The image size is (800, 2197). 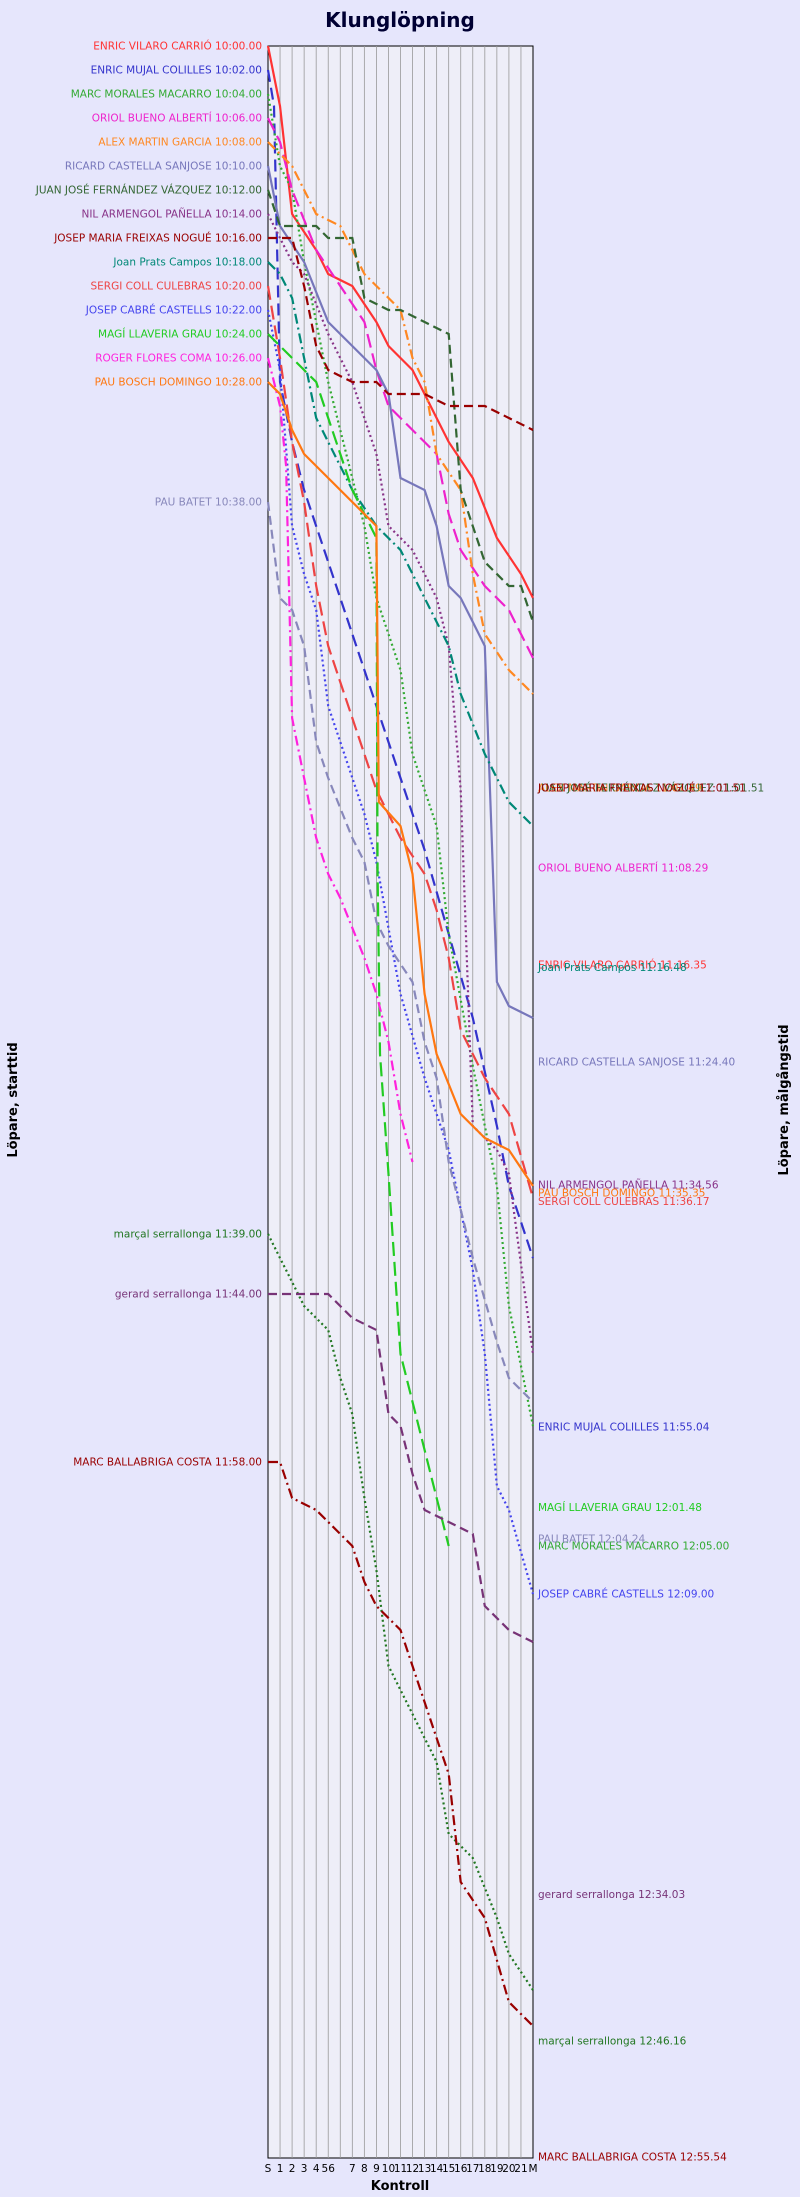 What do you see at coordinates (632, 2157) in the screenshot?
I see `finish-label: MARC BALLABRIGA COSTA 12:55.54` at bounding box center [632, 2157].